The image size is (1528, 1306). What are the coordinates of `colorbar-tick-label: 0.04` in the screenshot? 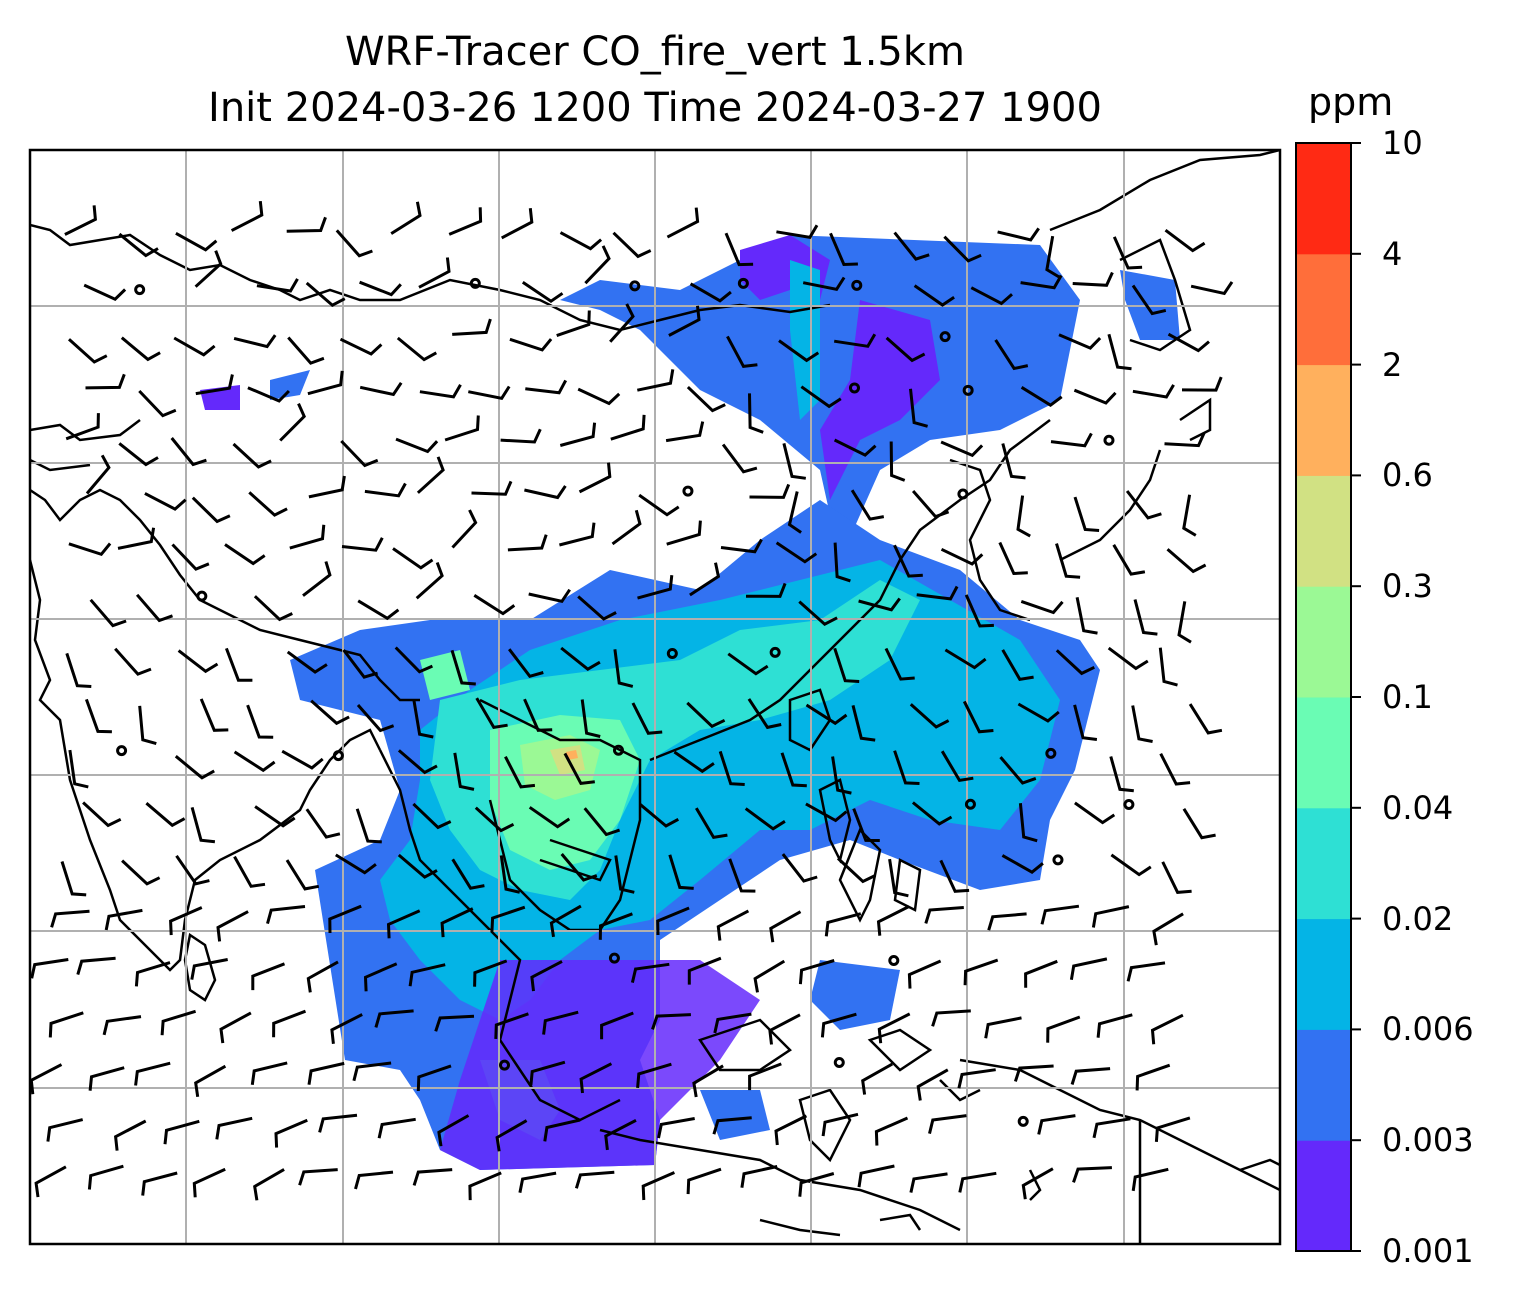 It's located at (1418, 807).